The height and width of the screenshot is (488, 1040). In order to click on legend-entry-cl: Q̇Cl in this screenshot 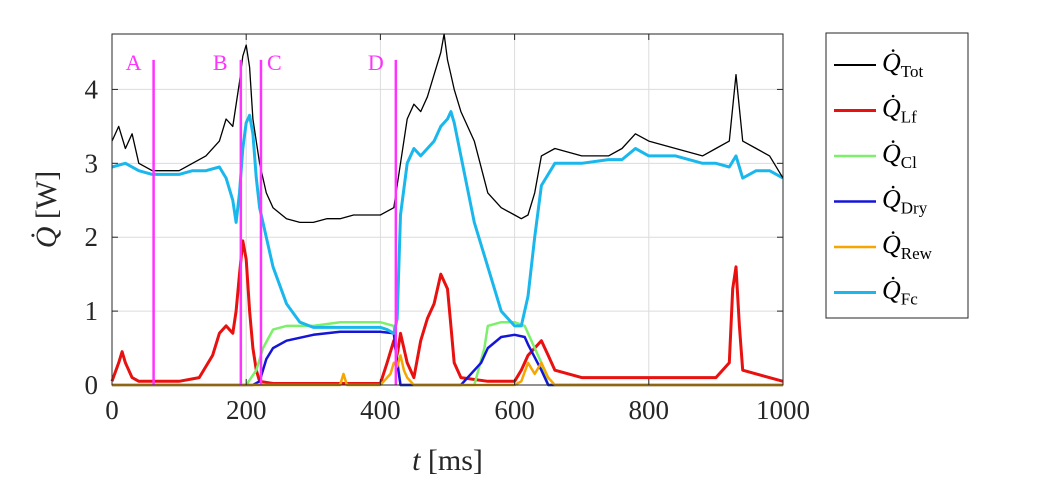, I will do `click(899, 155)`.